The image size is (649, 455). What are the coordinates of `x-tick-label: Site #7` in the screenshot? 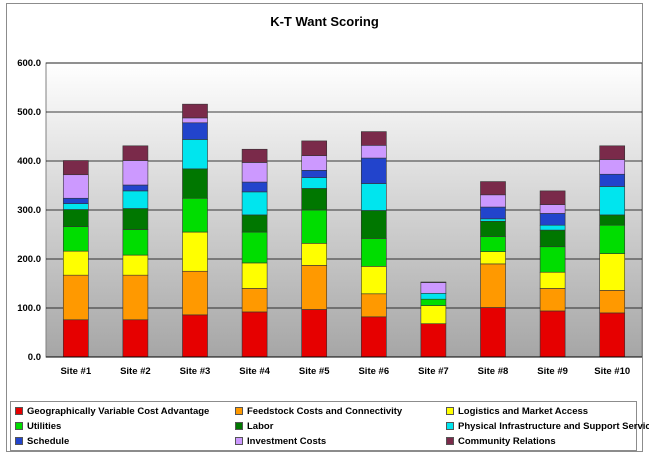 It's located at (433, 371).